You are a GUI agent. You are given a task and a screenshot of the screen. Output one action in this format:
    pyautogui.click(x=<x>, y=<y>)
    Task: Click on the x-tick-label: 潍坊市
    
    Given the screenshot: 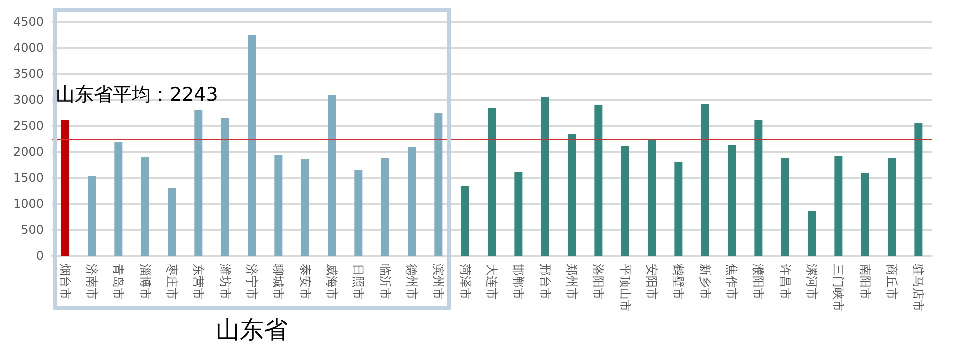 What is the action you would take?
    pyautogui.click(x=225, y=282)
    